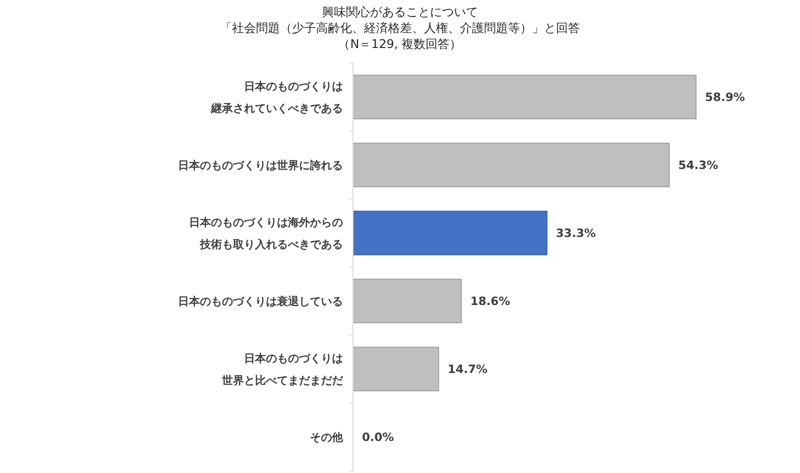 The image size is (800, 473). I want to click on y-tick-label: その他, so click(327, 437).